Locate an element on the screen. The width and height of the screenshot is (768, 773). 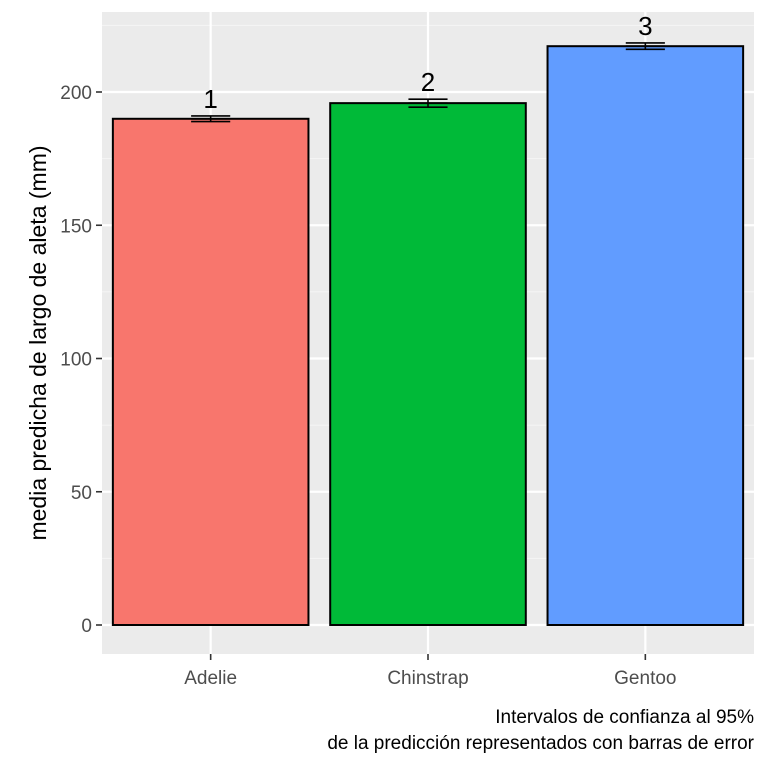
y-tick-label: 0 is located at coordinates (86, 626).